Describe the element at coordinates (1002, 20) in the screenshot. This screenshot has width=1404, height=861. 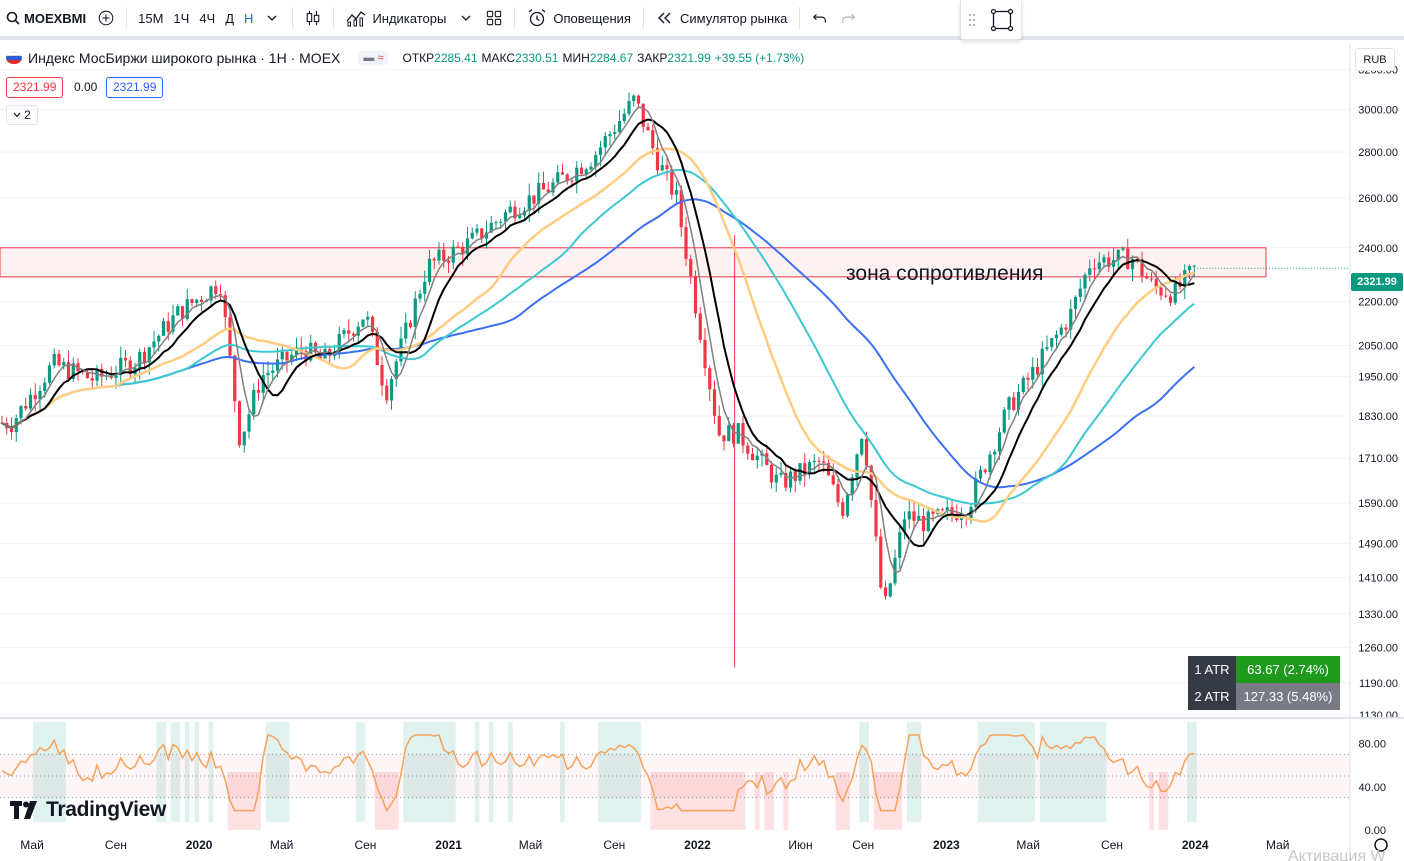
I see `rectangle-tool-icon` at that location.